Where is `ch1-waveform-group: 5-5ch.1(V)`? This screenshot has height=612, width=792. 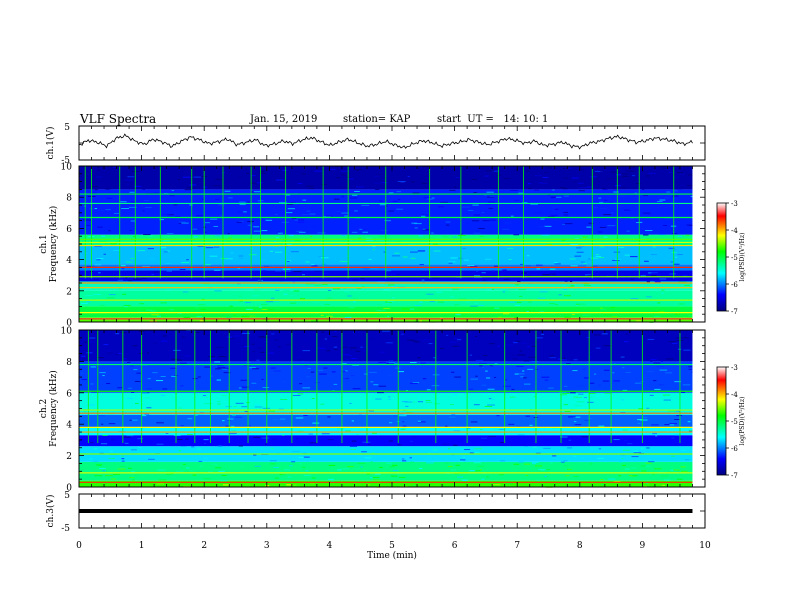
ch1-waveform-group: 5-5ch.1(V) is located at coordinates (375, 144).